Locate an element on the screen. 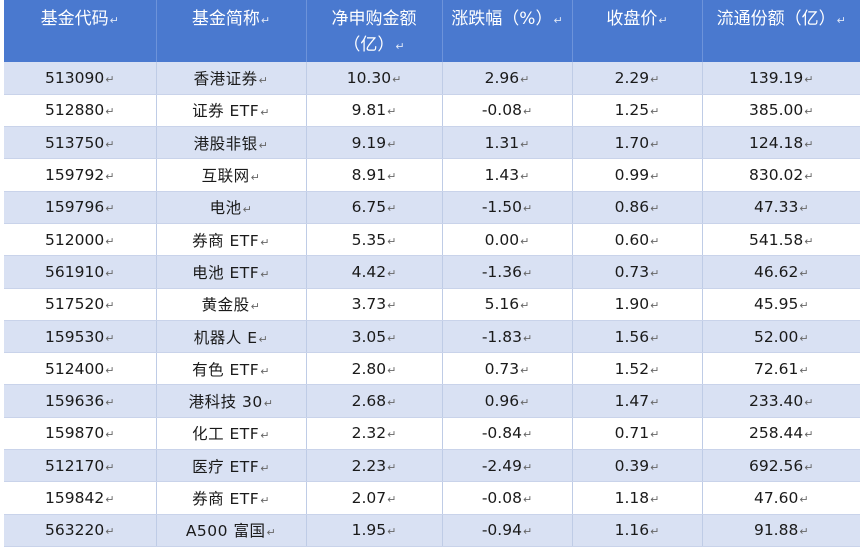 This screenshot has height=550, width=865. float-shares-cell: 541.58↵ is located at coordinates (781, 240).